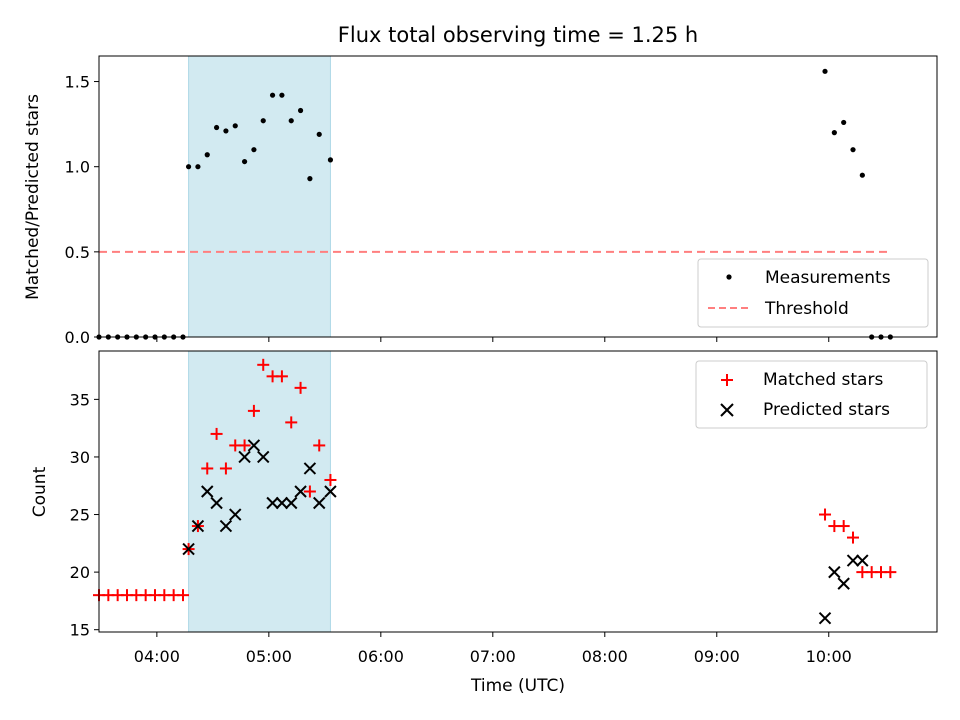 The height and width of the screenshot is (720, 960). What do you see at coordinates (517, 686) in the screenshot?
I see `x-axis-label: Time (UTC)` at bounding box center [517, 686].